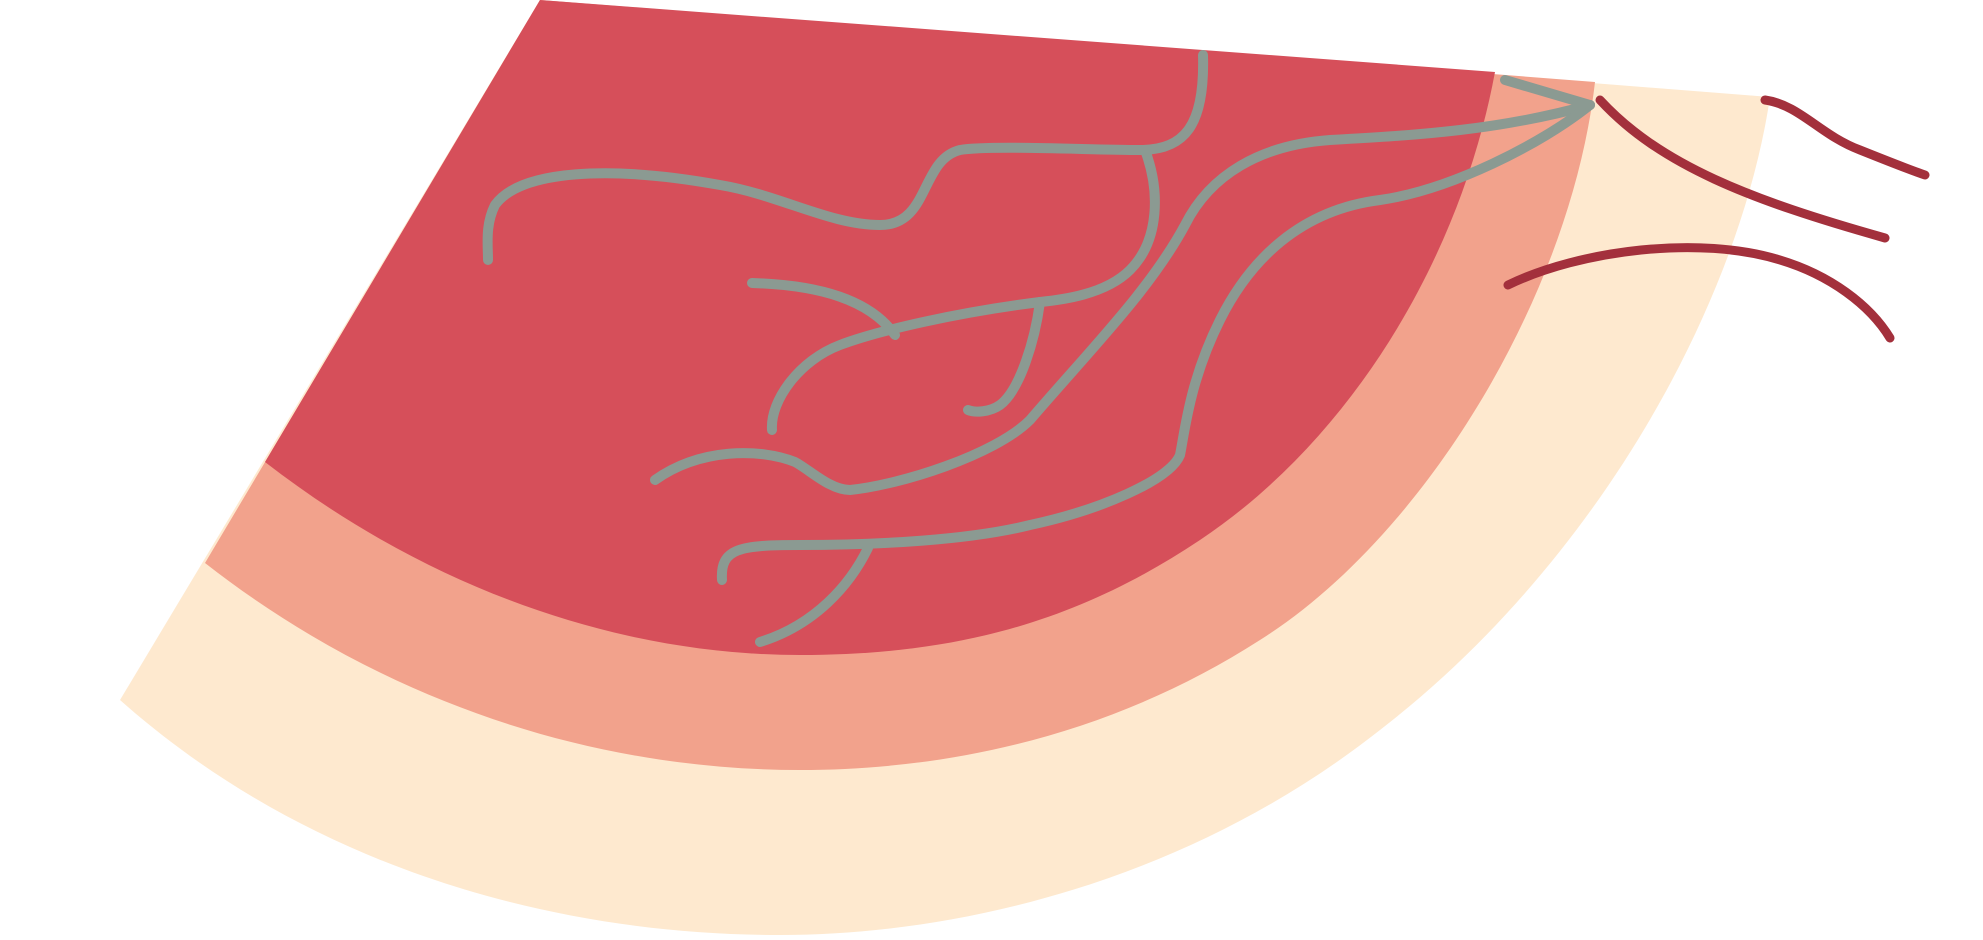  What do you see at coordinates (1699, 293) in the screenshot?
I see `fiber-lower` at bounding box center [1699, 293].